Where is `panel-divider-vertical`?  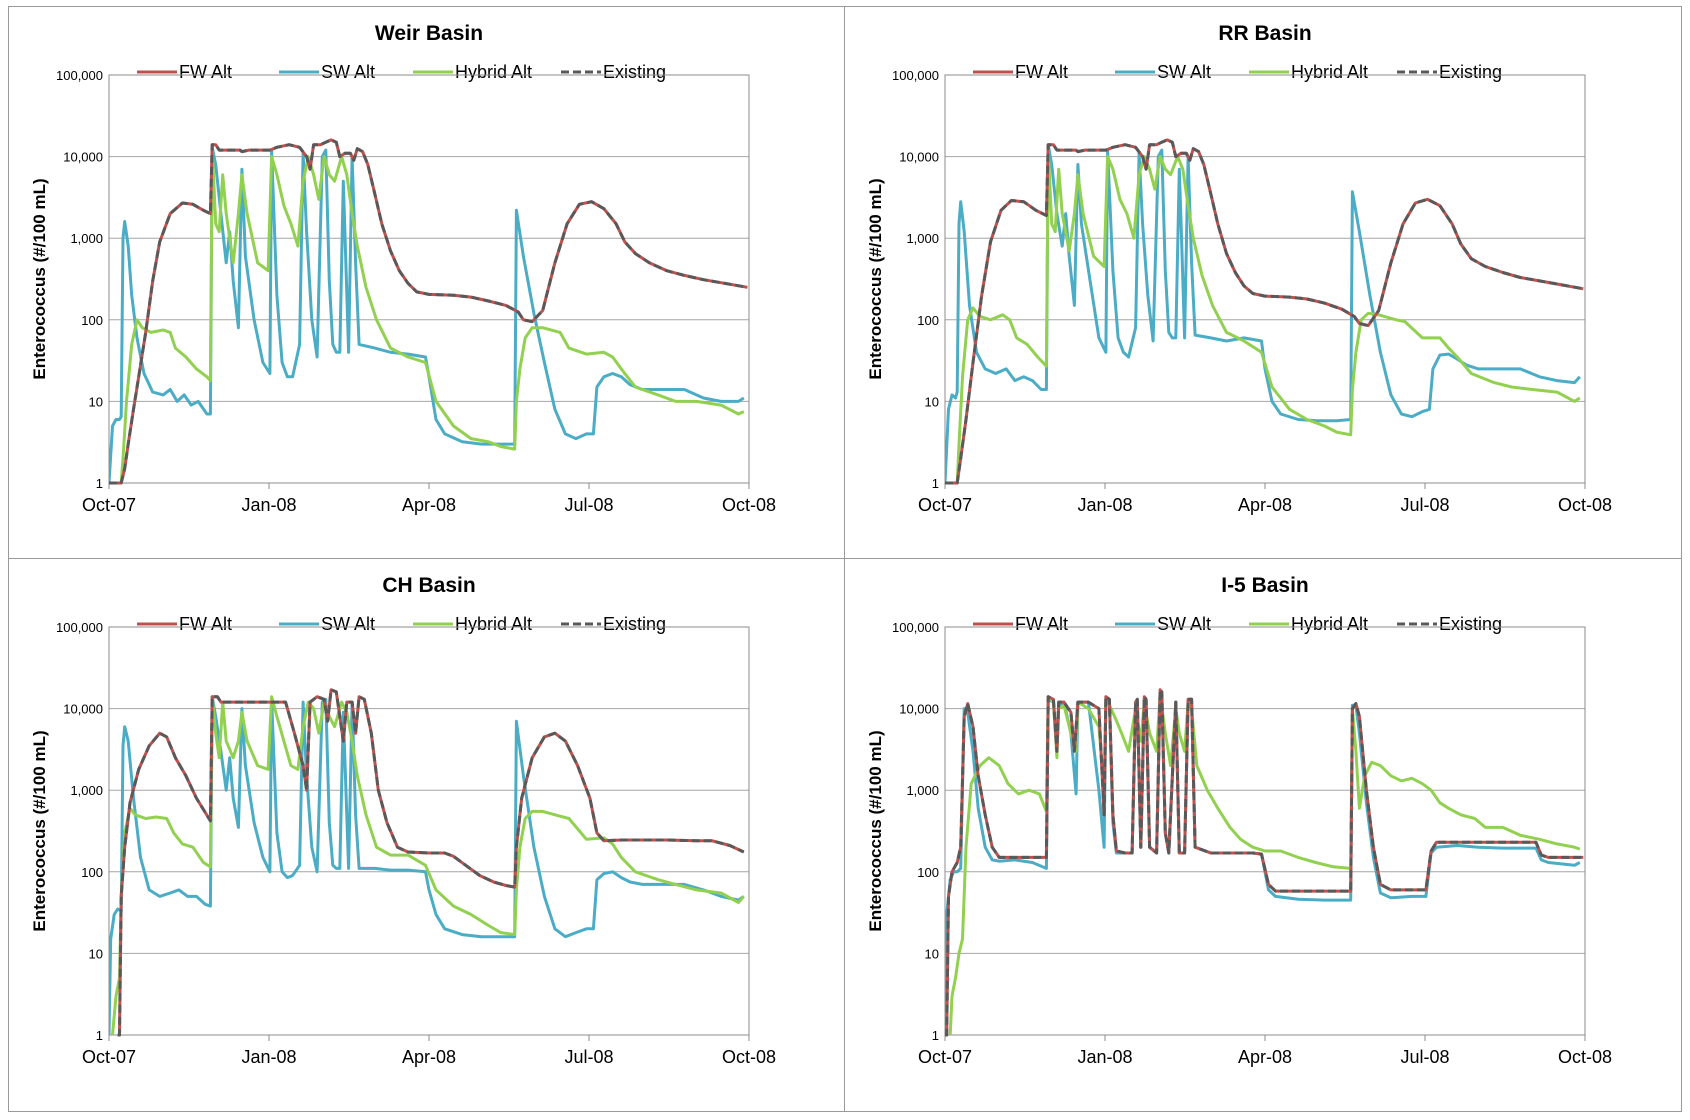 panel-divider-vertical is located at coordinates (844, 559).